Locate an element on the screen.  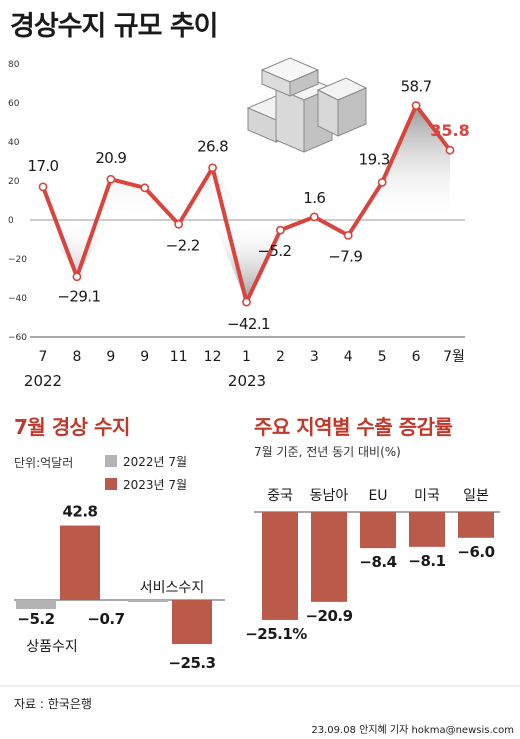
x-tick-label: 5 is located at coordinates (382, 357).